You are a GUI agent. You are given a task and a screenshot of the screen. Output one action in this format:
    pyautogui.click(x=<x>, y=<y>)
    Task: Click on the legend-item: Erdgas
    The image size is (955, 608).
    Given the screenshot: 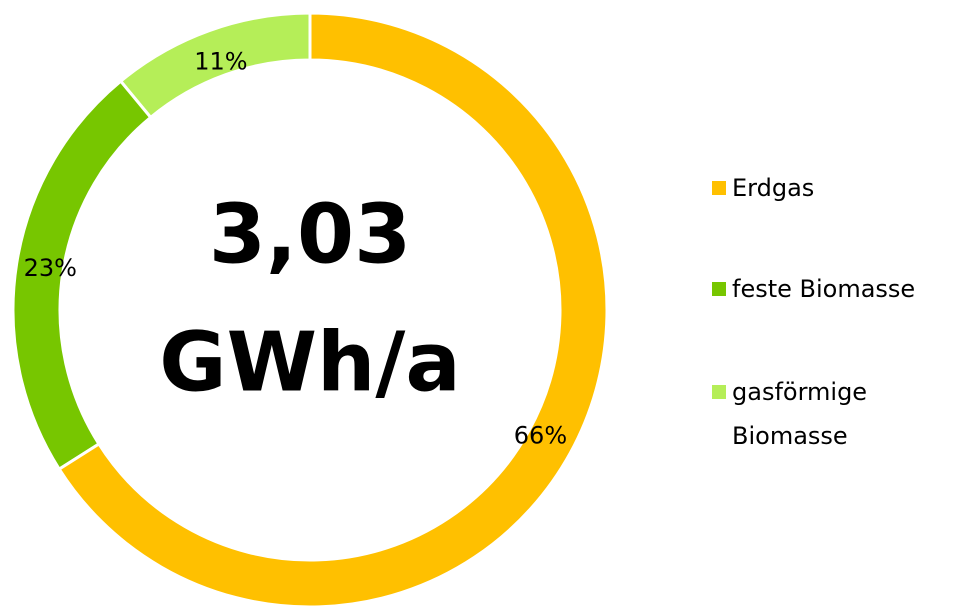 What is the action you would take?
    pyautogui.click(x=763, y=188)
    